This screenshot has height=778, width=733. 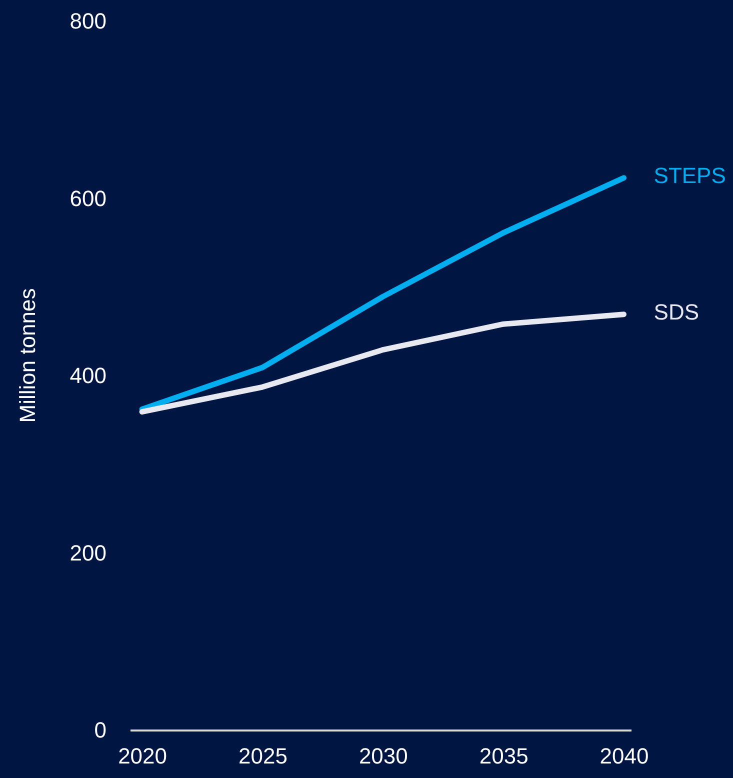 What do you see at coordinates (383, 756) in the screenshot?
I see `x-tick-label: 2030` at bounding box center [383, 756].